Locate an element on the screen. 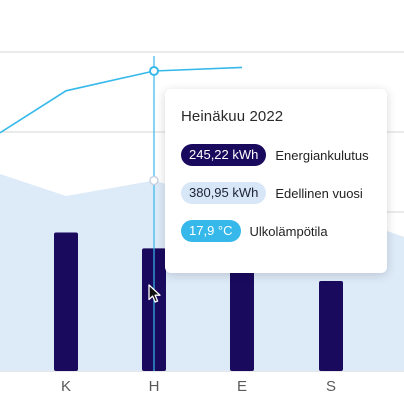 The width and height of the screenshot is (404, 414). temperature-marker is located at coordinates (154, 71).